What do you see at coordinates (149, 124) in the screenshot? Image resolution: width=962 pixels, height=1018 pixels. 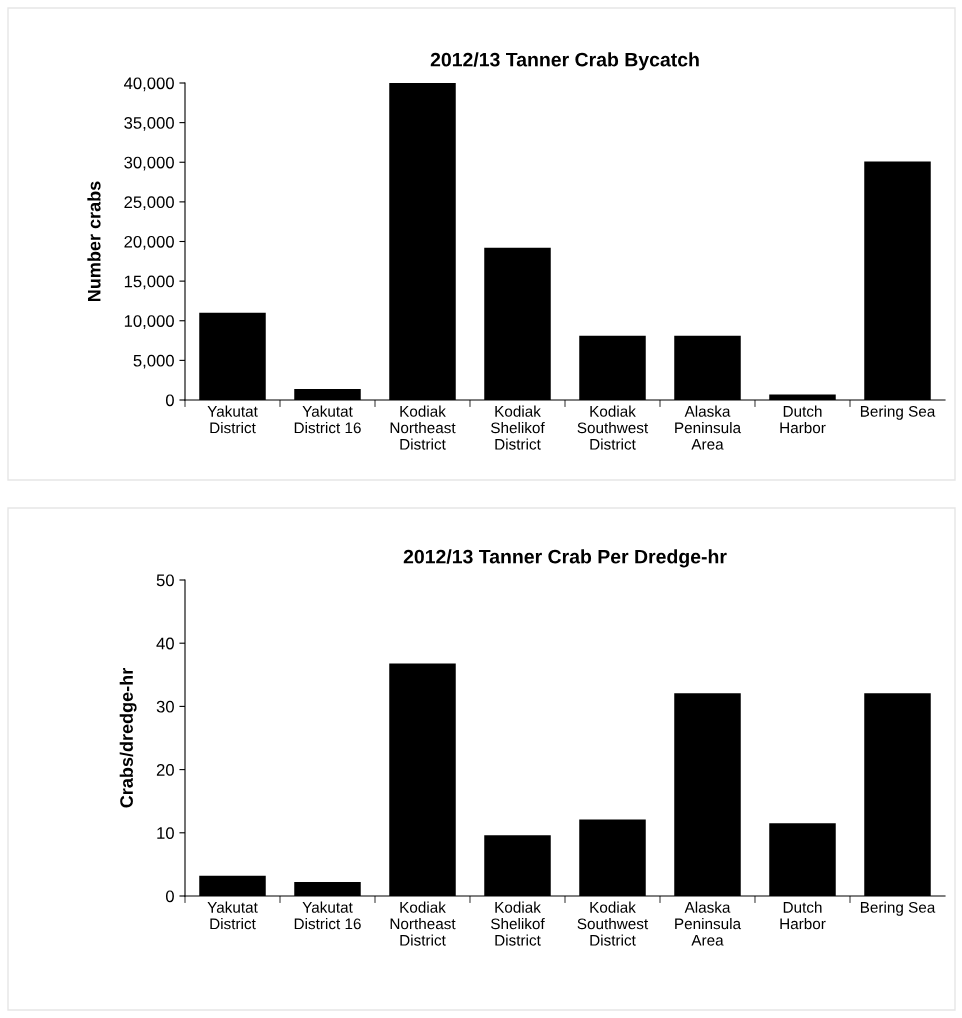 I see `y-tick-label: 35,000` at bounding box center [149, 124].